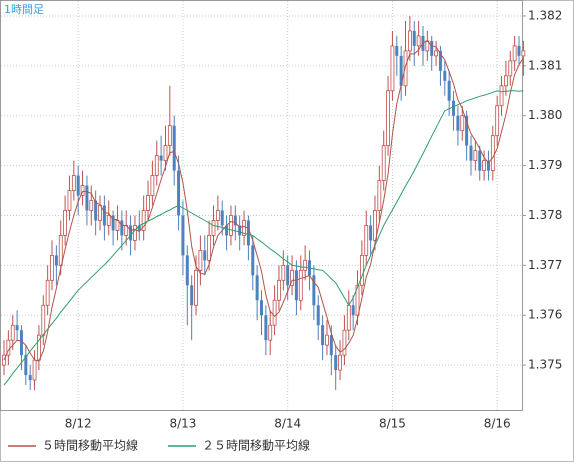  Describe the element at coordinates (545, 115) in the screenshot. I see `y-tick-label: 1.380` at that location.